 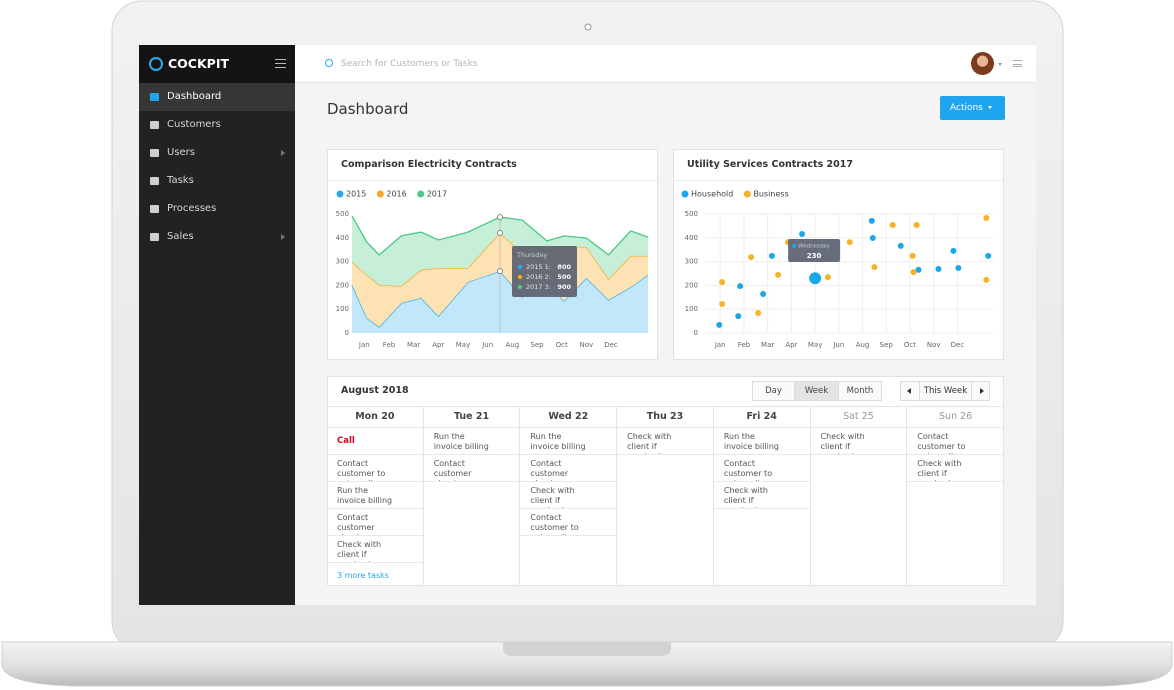 What do you see at coordinates (471, 417) in the screenshot?
I see `day-header: Tue 21` at bounding box center [471, 417].